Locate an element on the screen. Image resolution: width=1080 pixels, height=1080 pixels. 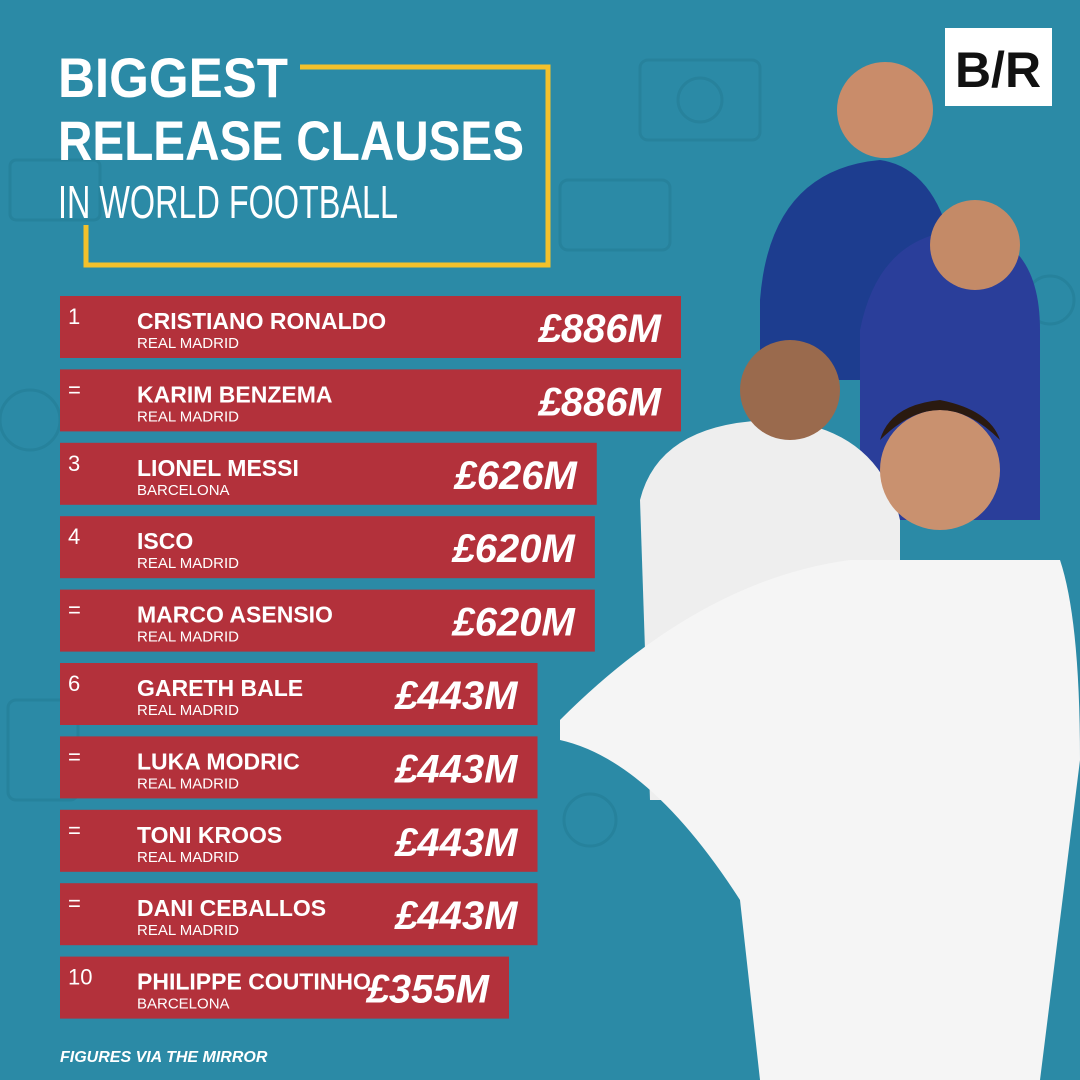
value-label: £355M is located at coordinates (428, 990).